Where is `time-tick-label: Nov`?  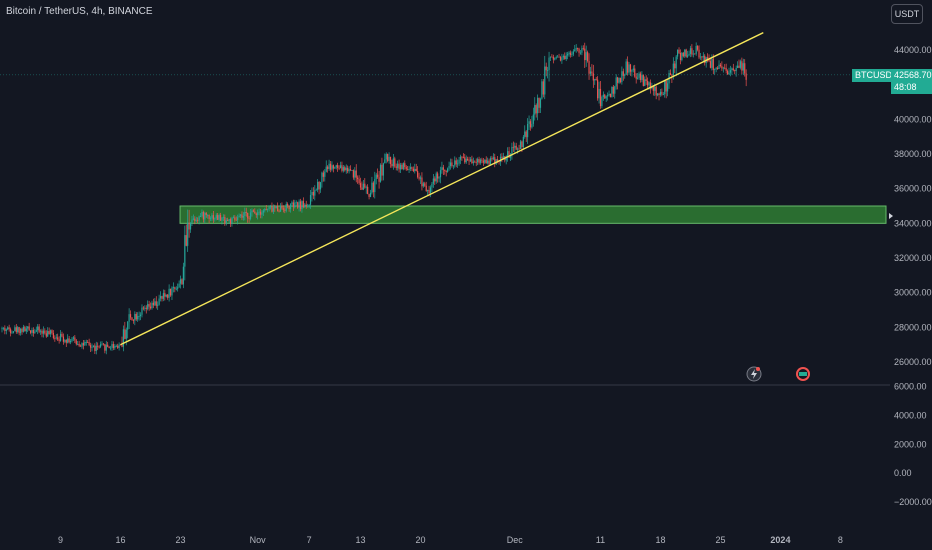 time-tick-label: Nov is located at coordinates (258, 540).